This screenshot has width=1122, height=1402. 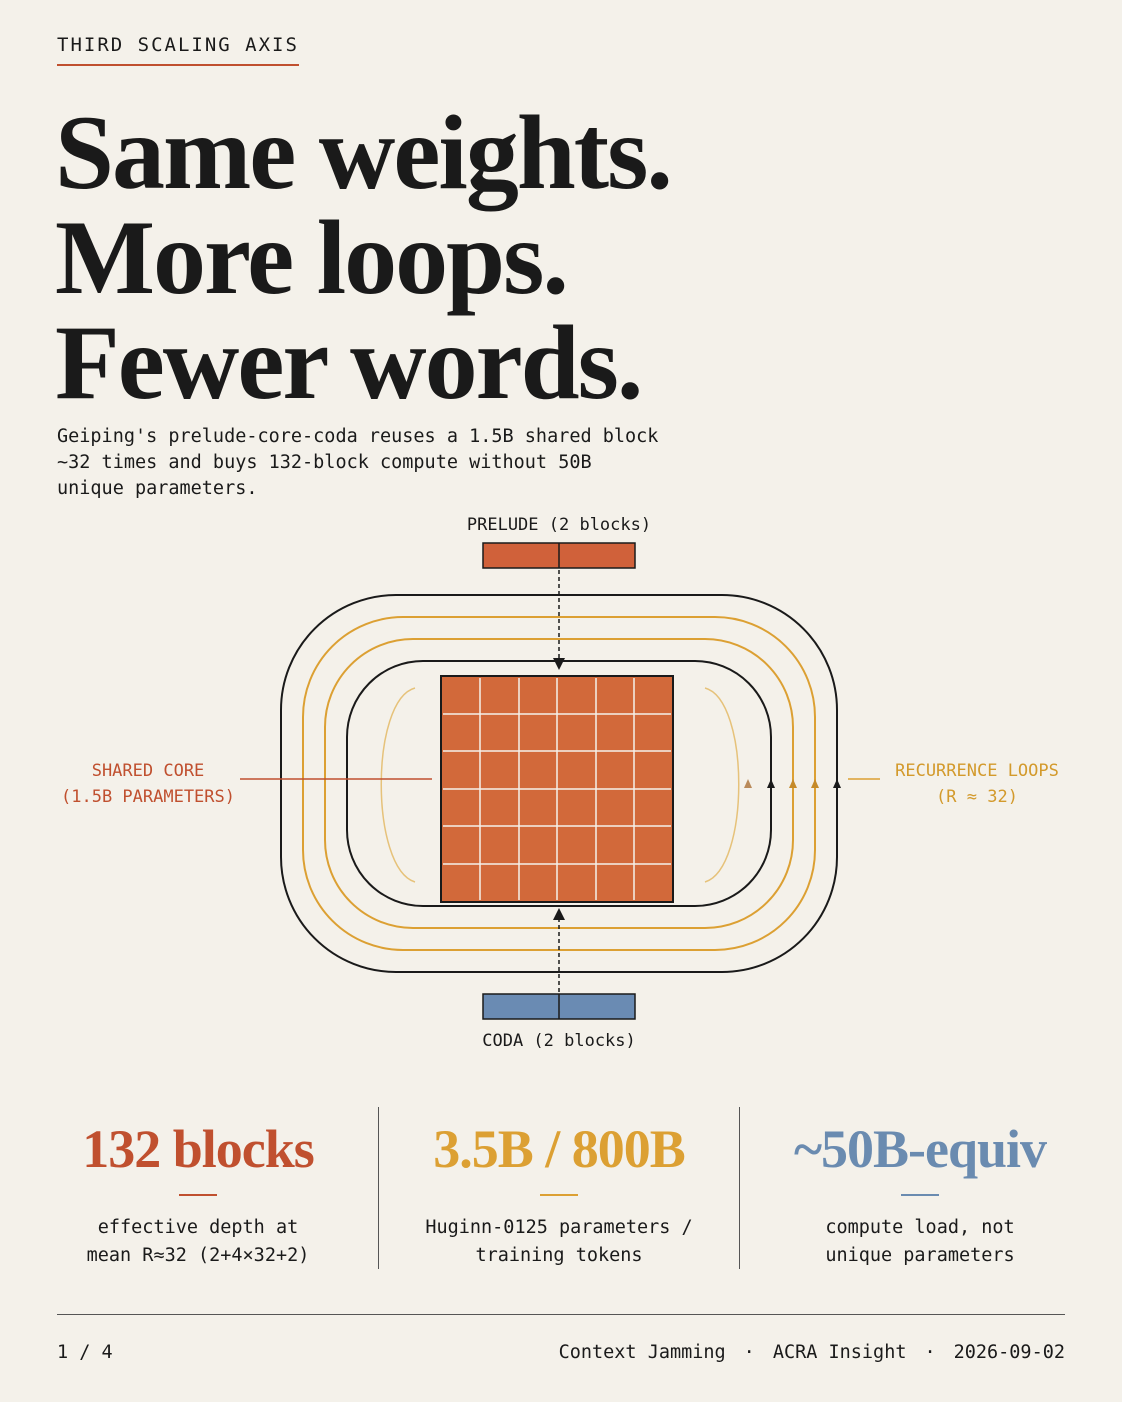 I want to click on loops-label: (R ≈ 32), so click(x=977, y=797).